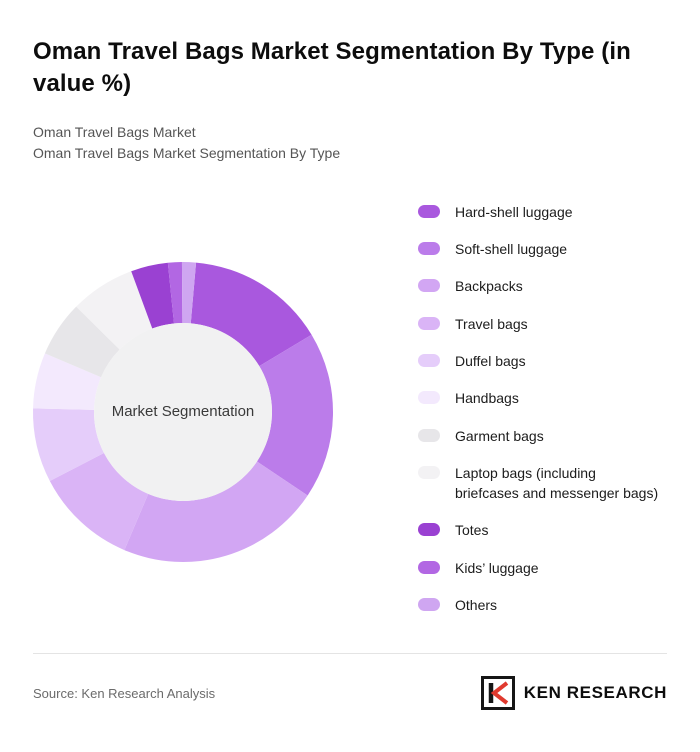 The height and width of the screenshot is (752, 700). Describe the element at coordinates (497, 693) in the screenshot. I see `brand-mark-icon` at that location.